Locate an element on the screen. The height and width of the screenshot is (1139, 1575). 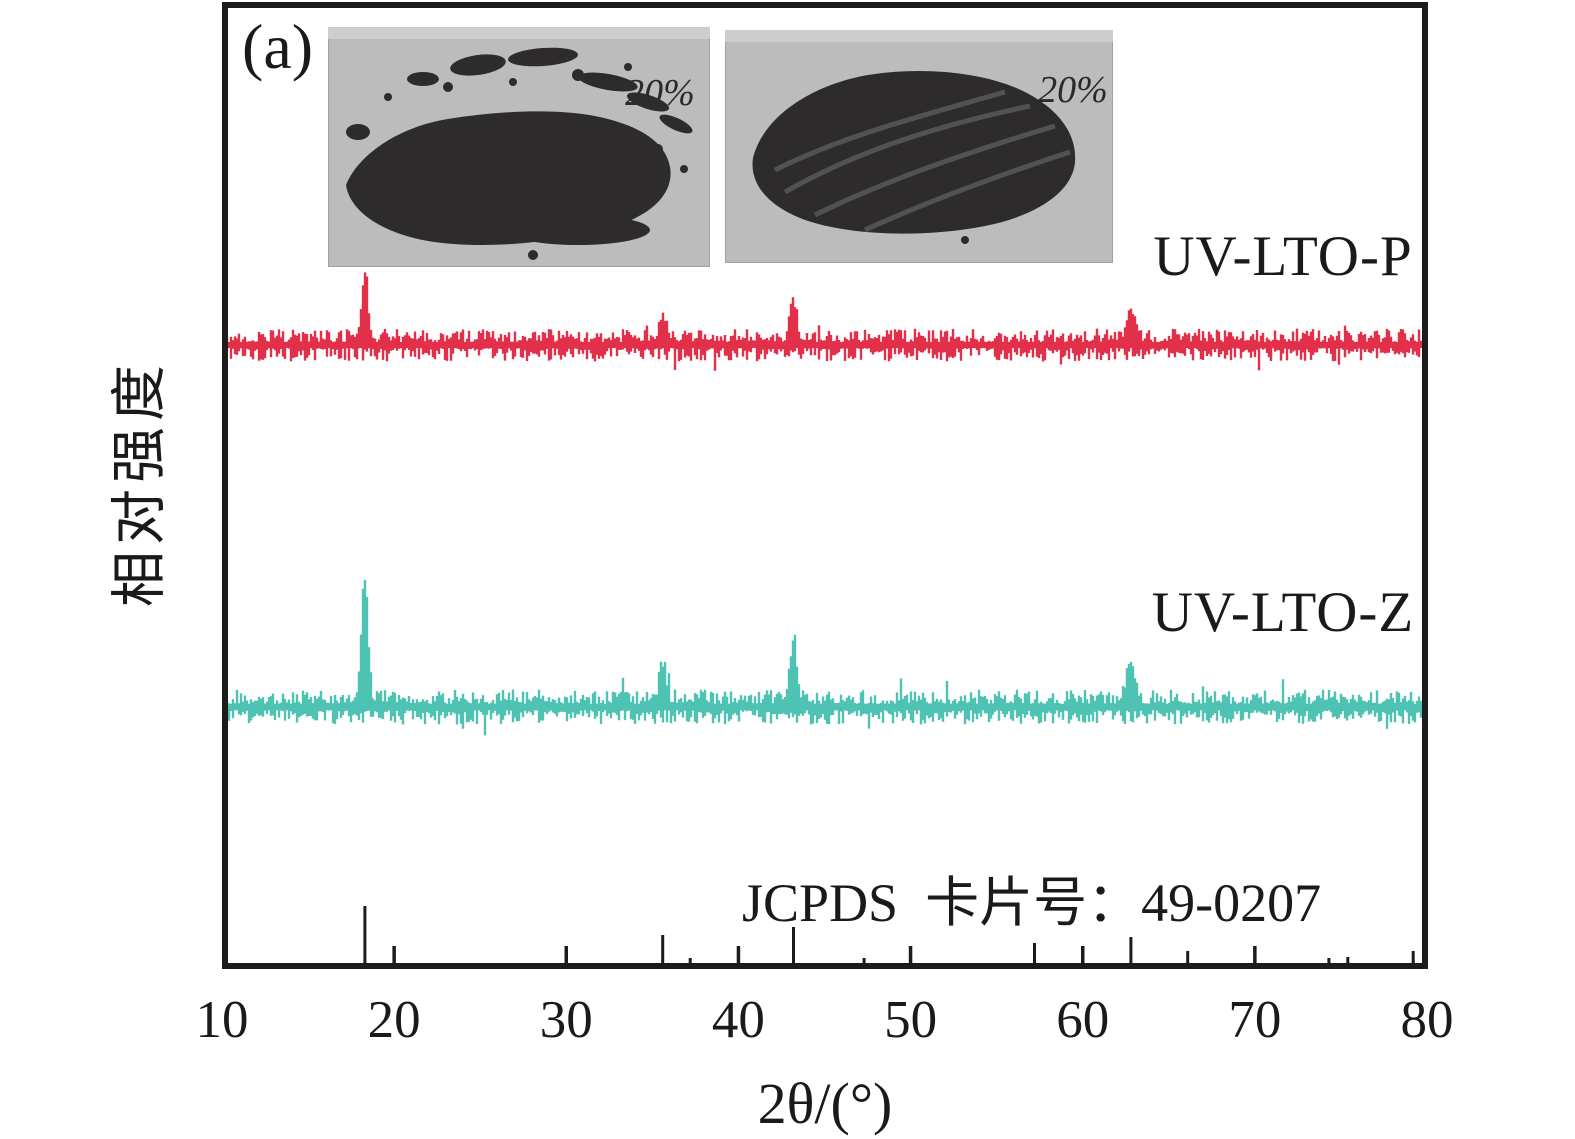
x-tick-label: 50 is located at coordinates (911, 1020).